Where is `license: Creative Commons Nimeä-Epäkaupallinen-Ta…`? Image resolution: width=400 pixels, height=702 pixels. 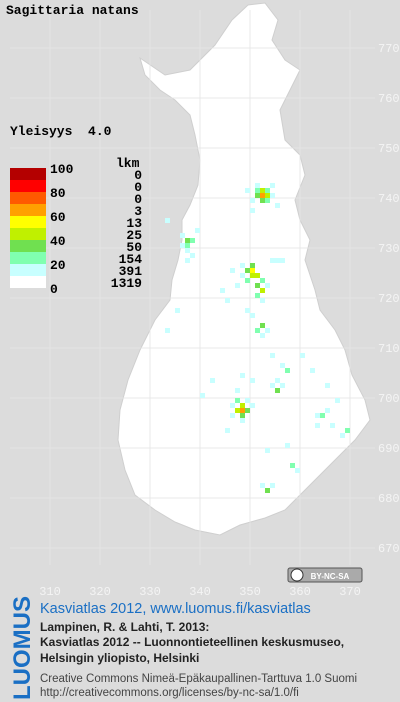
license: Creative Commons Nimeä-Epäkaupallinen-Ta… is located at coordinates (198, 679).